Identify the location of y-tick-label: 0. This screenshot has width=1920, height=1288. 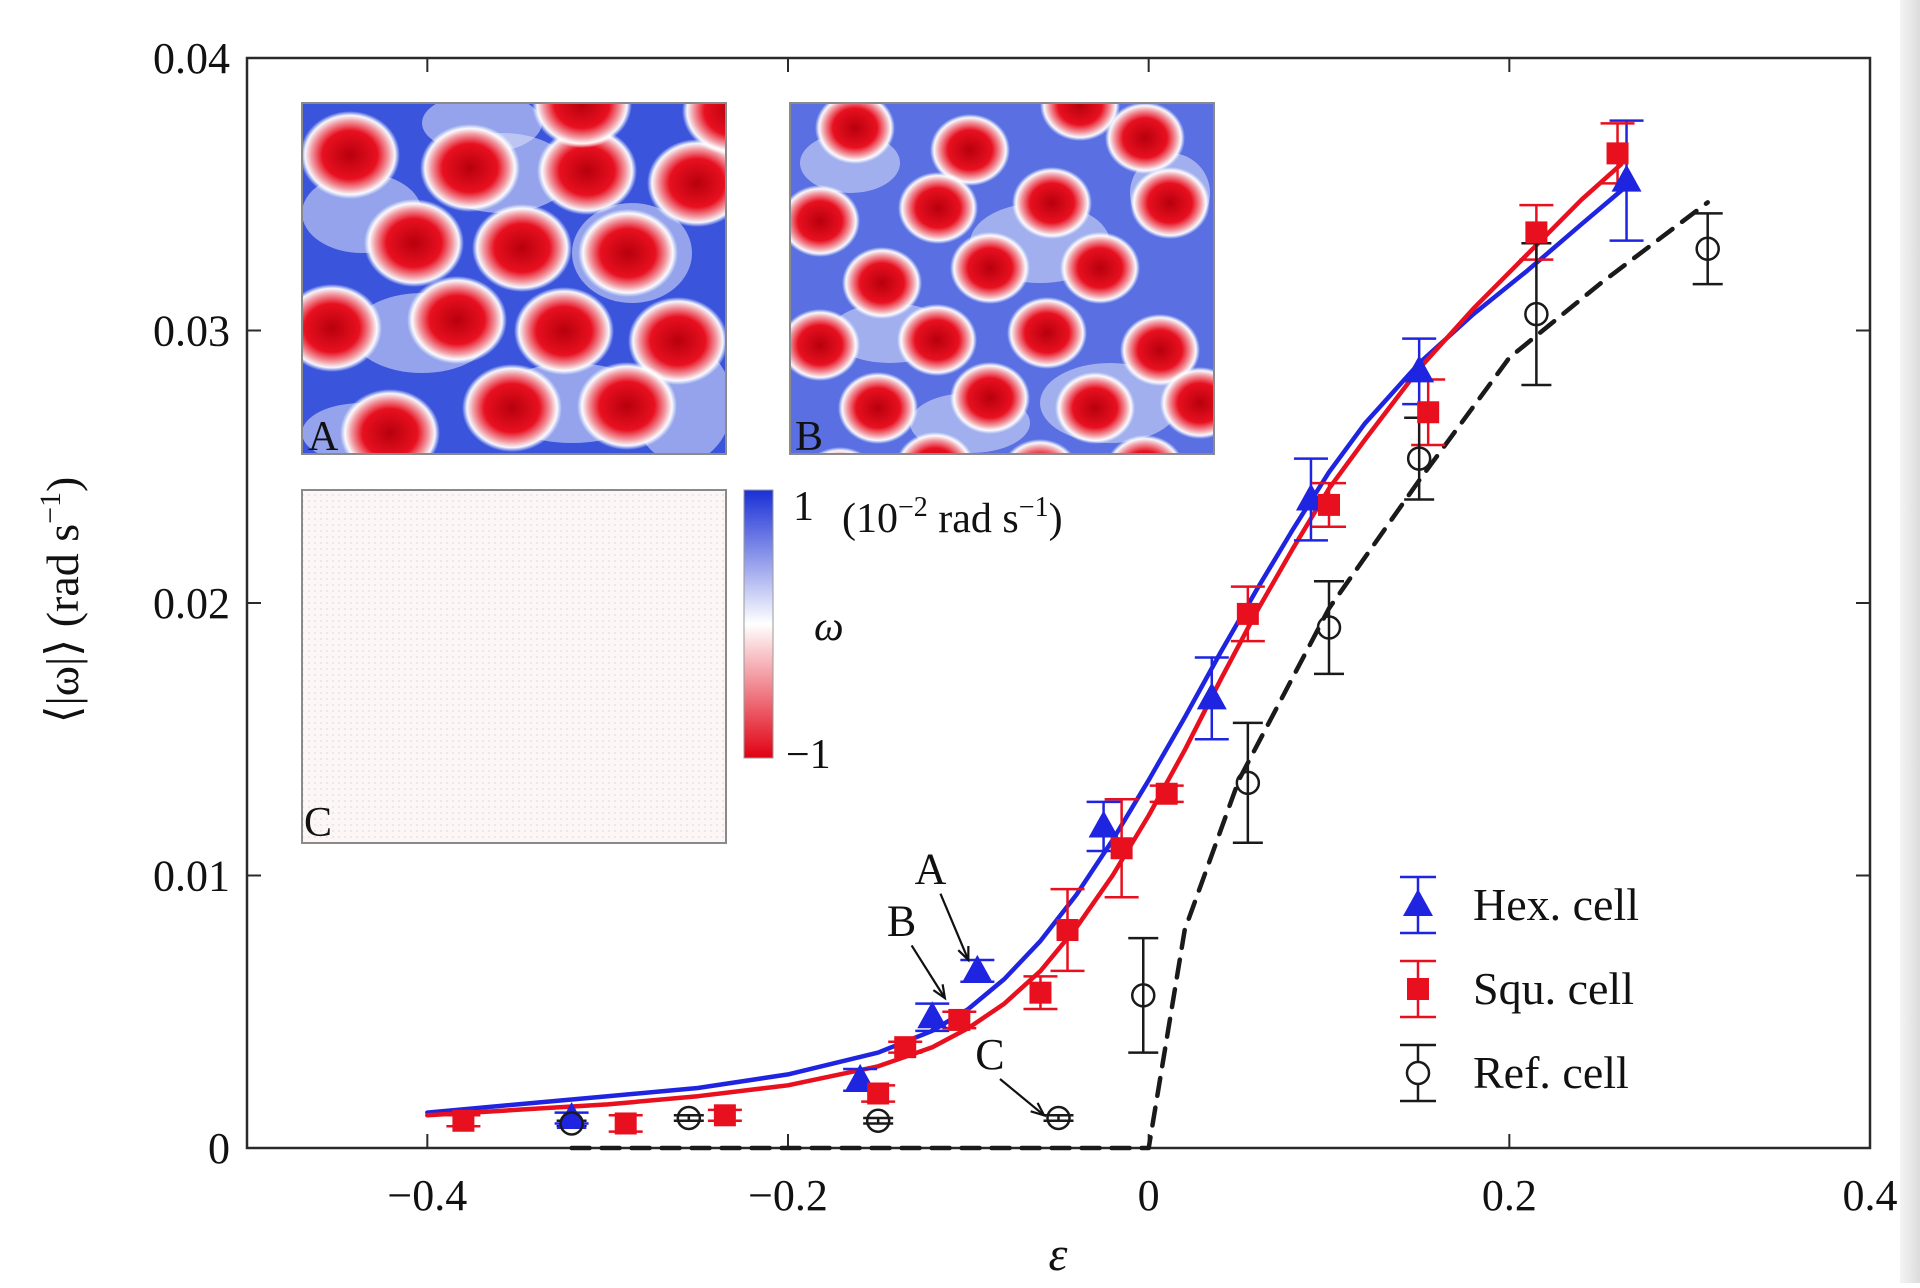
(219, 1148).